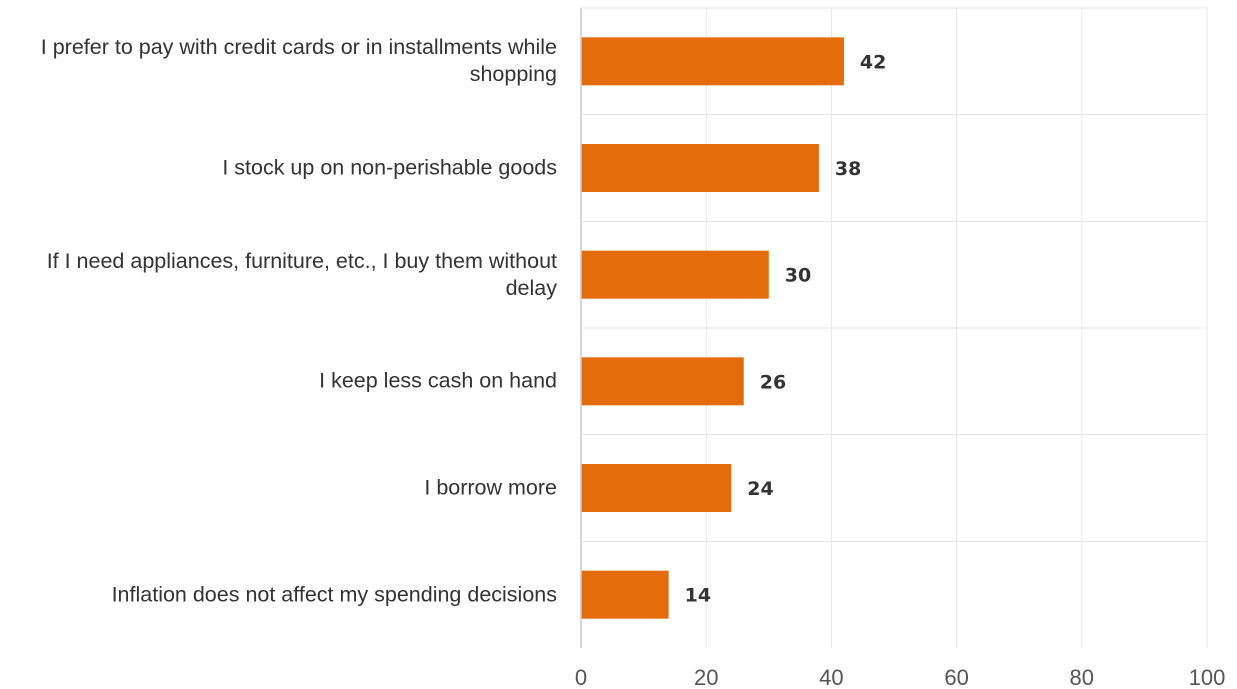  I want to click on bar-value-label: 26, so click(773, 382).